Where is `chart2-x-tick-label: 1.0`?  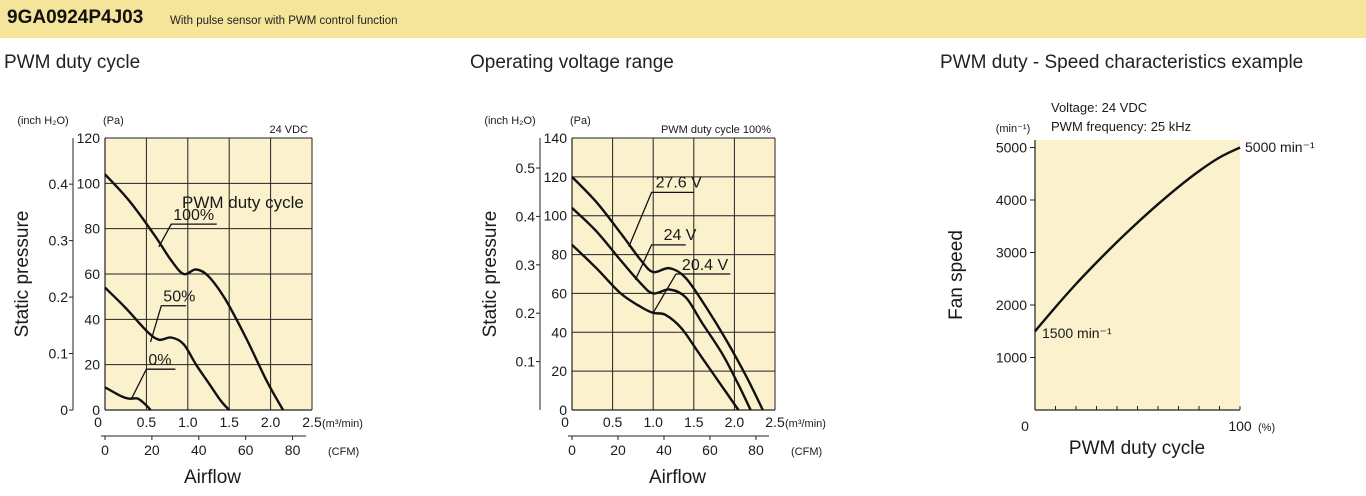
chart2-x-tick-label: 1.0 is located at coordinates (653, 422).